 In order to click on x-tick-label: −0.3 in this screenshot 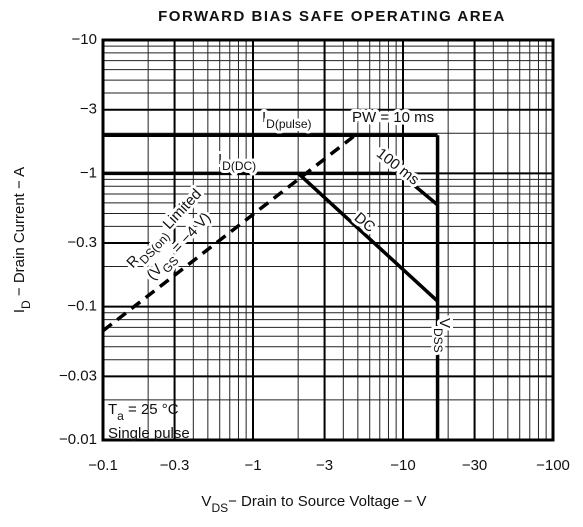, I will do `click(175, 465)`.